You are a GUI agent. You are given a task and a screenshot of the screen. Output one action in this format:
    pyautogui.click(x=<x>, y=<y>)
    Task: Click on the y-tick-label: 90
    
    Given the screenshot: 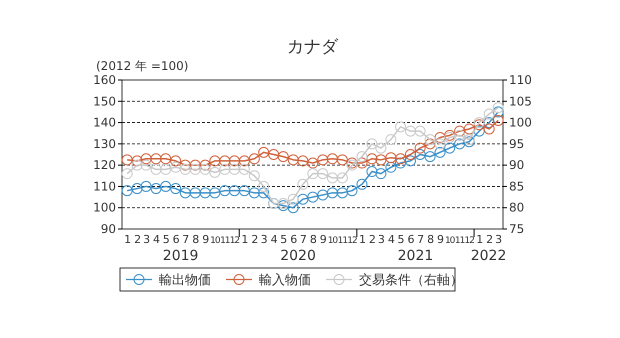 What is the action you would take?
    pyautogui.click(x=108, y=229)
    